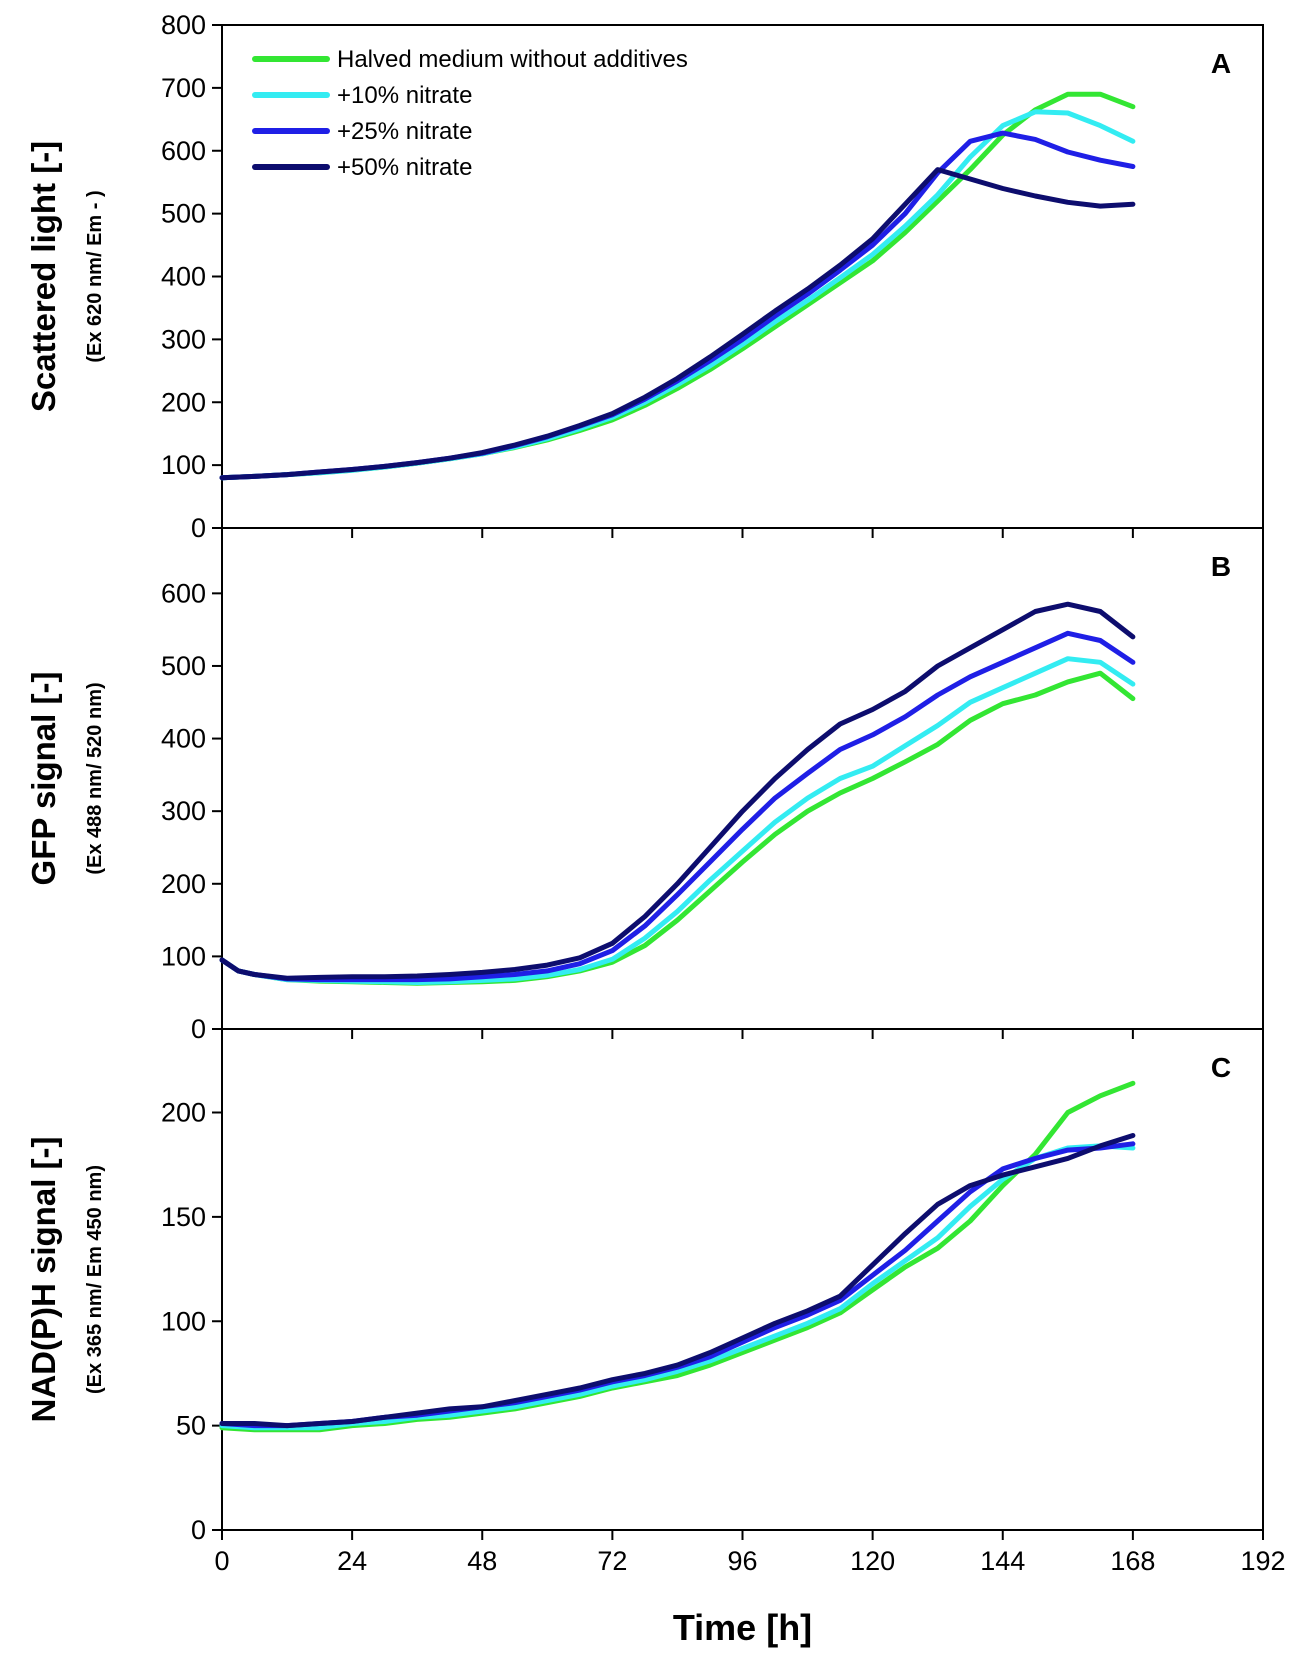 This screenshot has width=1296, height=1662. Describe the element at coordinates (1221, 63) in the screenshot. I see `panel-letter: A` at that location.